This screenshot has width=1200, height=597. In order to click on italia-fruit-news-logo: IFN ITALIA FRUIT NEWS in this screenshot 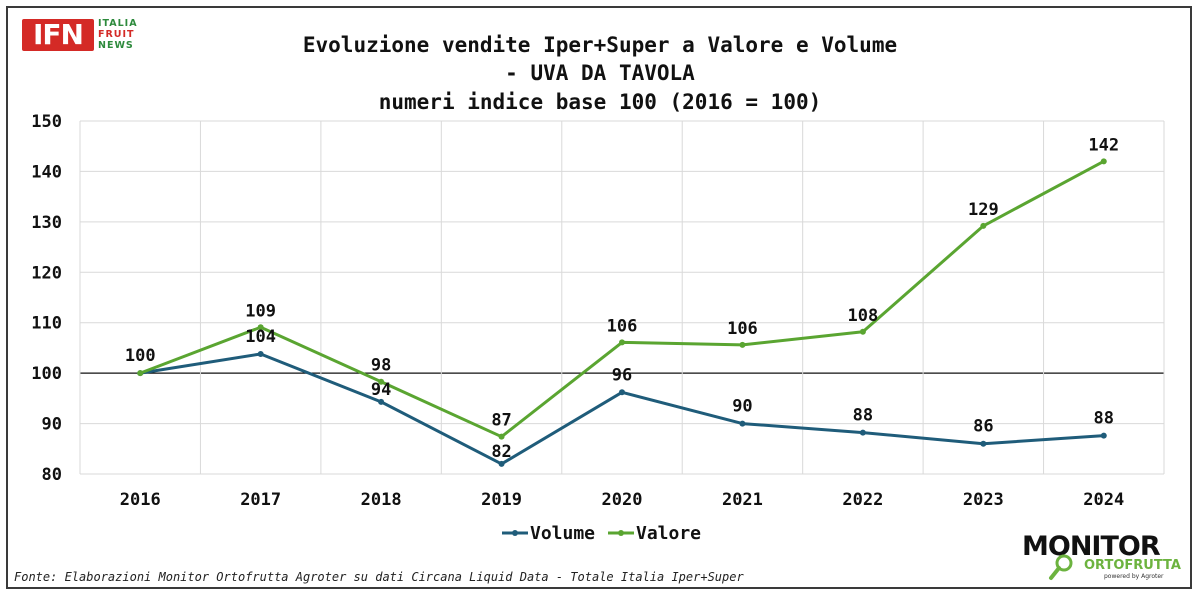, I will do `click(82, 35)`.